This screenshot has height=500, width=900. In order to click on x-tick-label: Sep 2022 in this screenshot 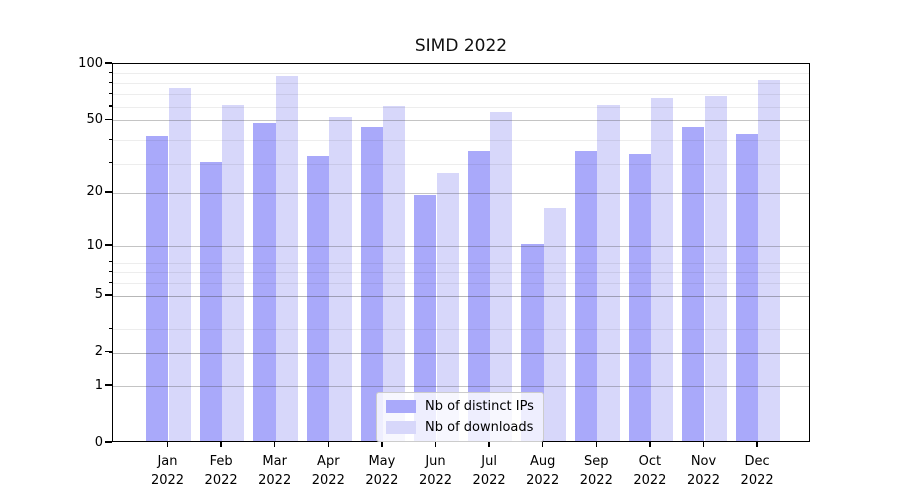, I will do `click(596, 471)`.